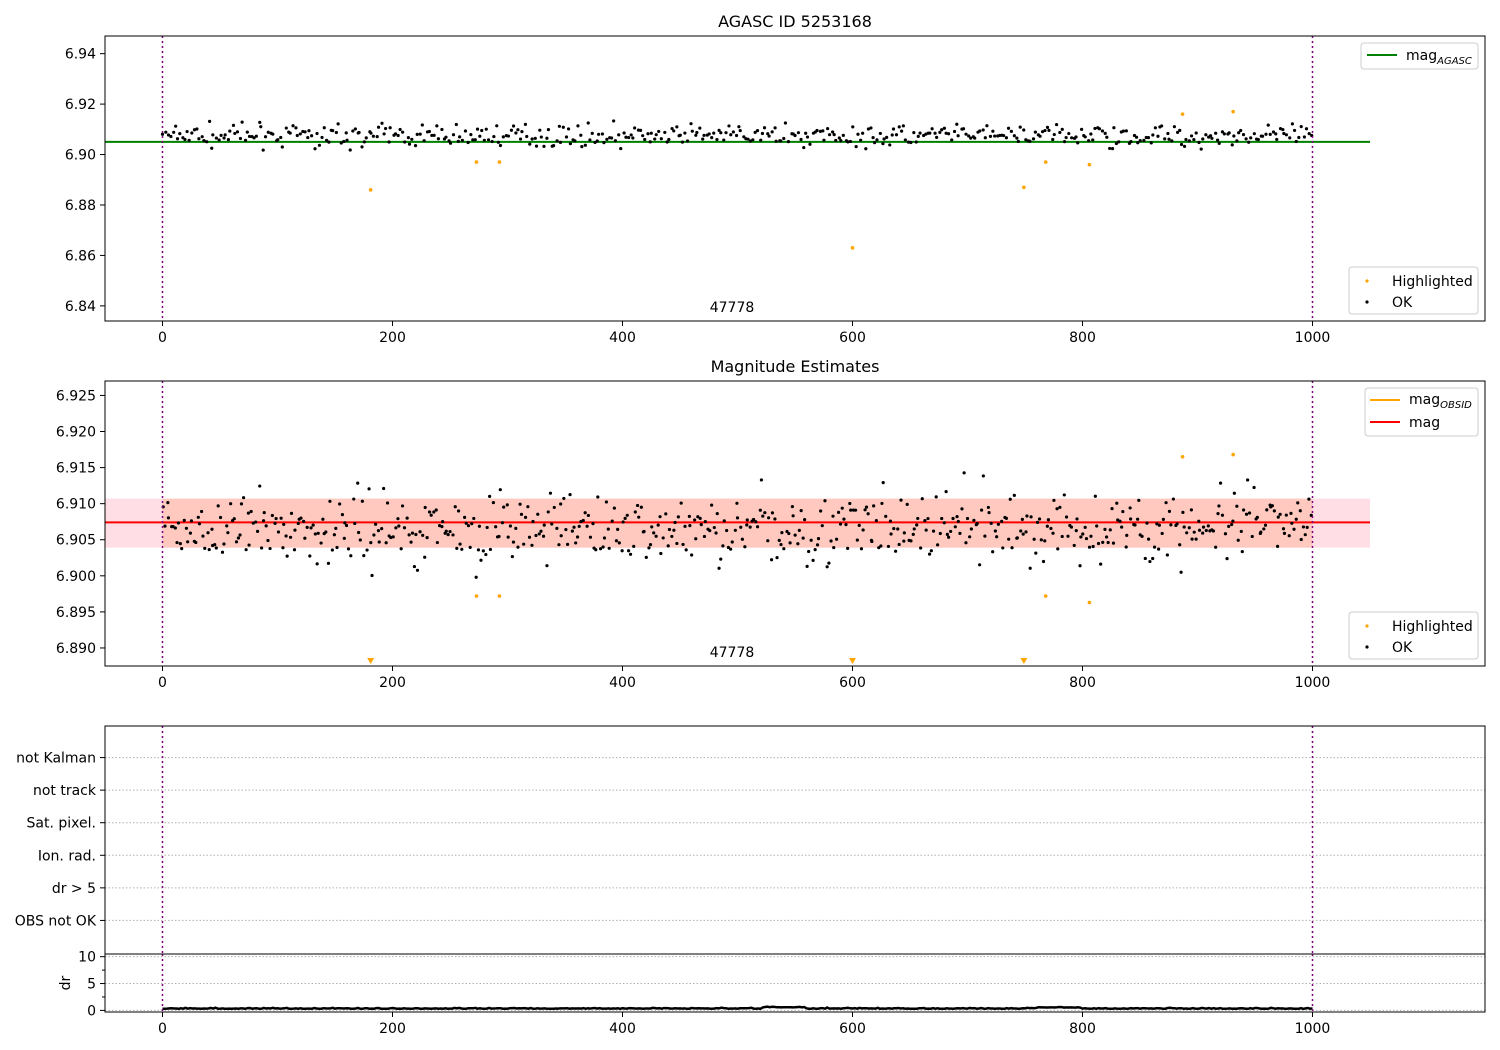 Image resolution: width=1500 pixels, height=1050 pixels. What do you see at coordinates (852, 338) in the screenshot?
I see `agasc-xtick-label: 600` at bounding box center [852, 338].